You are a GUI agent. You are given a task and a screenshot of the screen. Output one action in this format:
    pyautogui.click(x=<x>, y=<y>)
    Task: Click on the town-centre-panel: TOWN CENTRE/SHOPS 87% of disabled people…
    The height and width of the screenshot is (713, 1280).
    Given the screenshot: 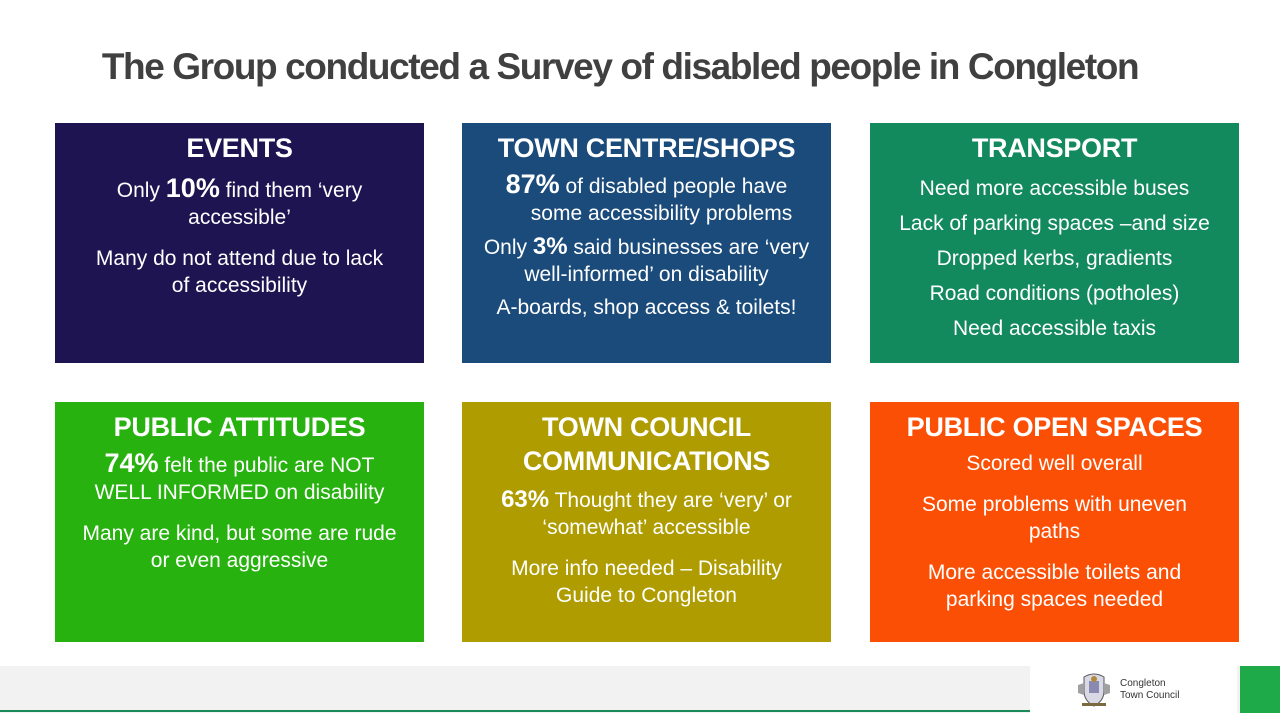 What is the action you would take?
    pyautogui.click(x=646, y=243)
    